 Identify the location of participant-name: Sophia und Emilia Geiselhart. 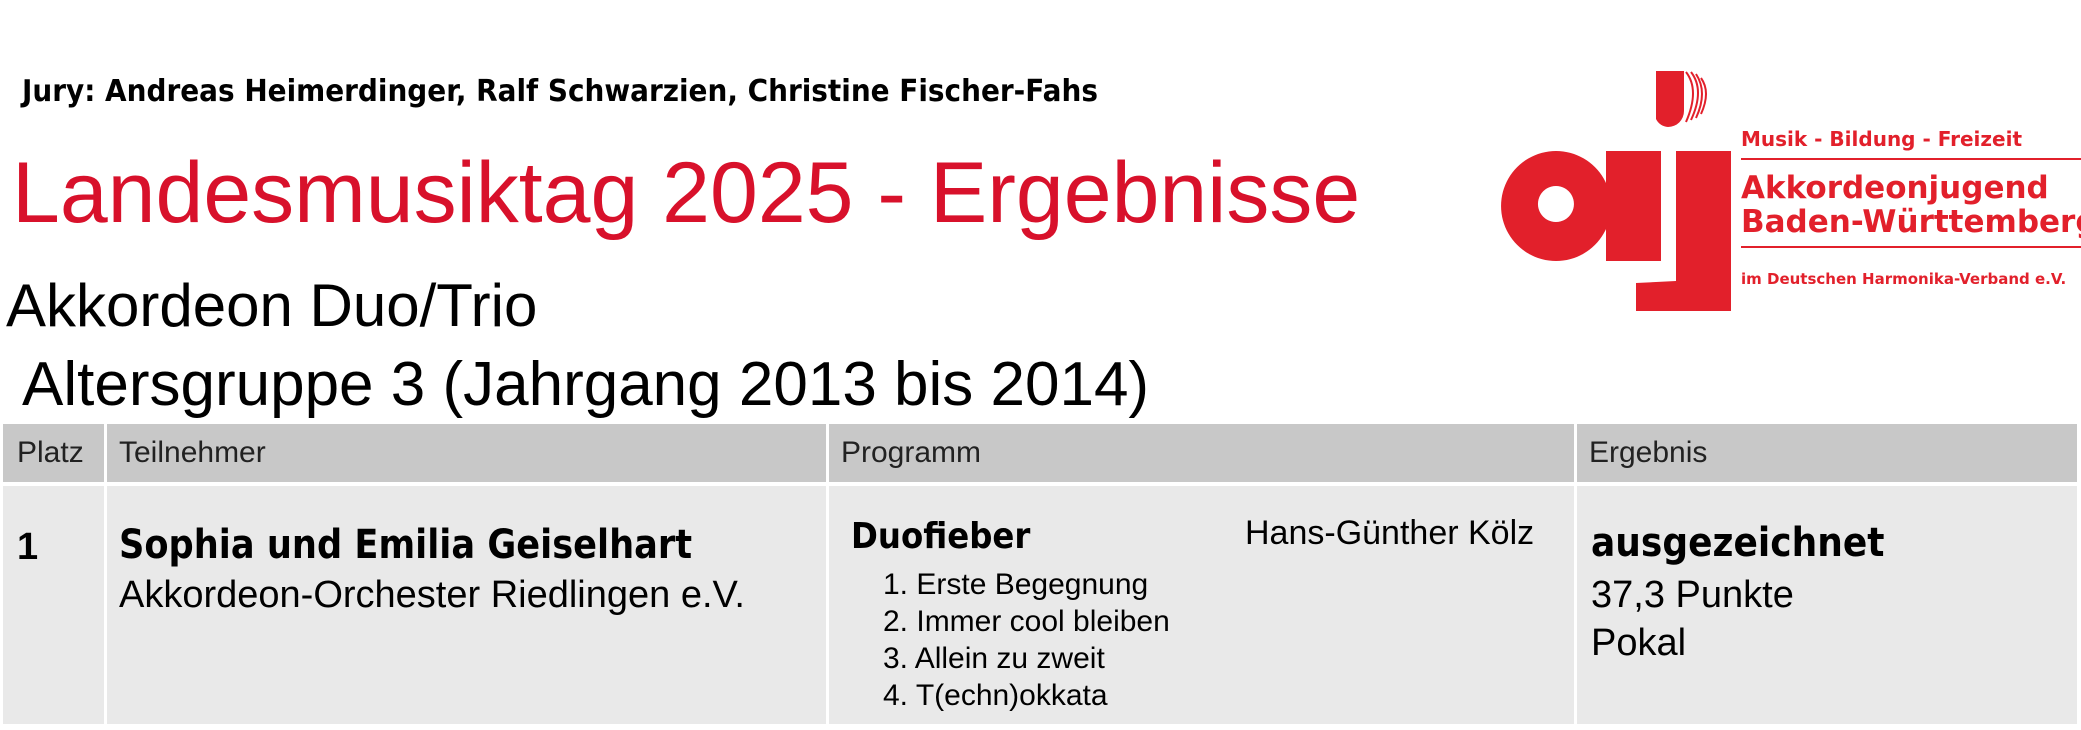
(406, 545).